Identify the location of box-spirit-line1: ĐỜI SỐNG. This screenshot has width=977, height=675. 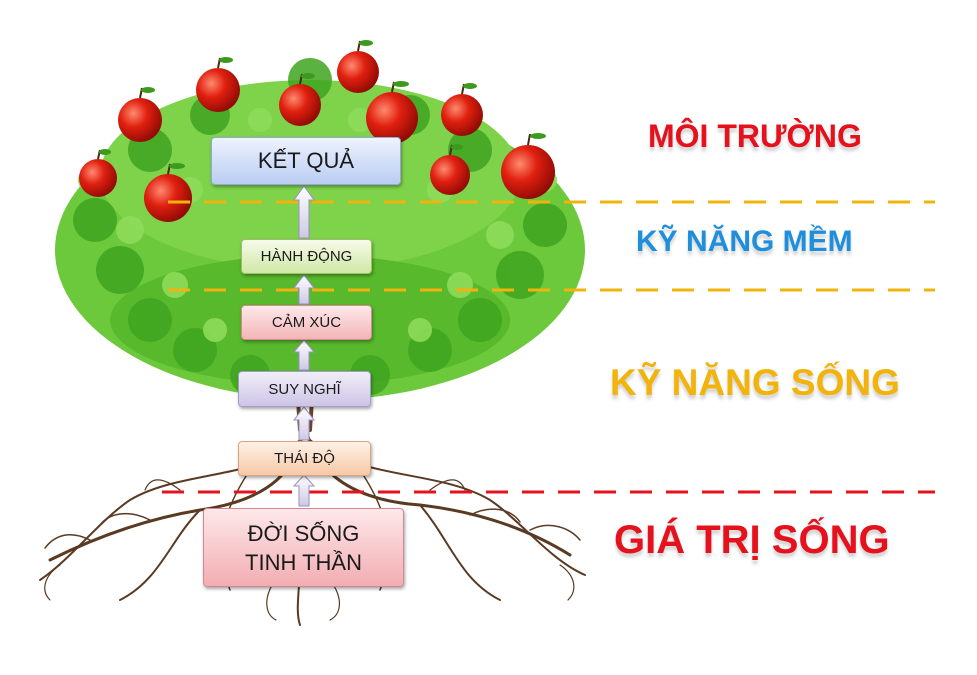
(303, 533).